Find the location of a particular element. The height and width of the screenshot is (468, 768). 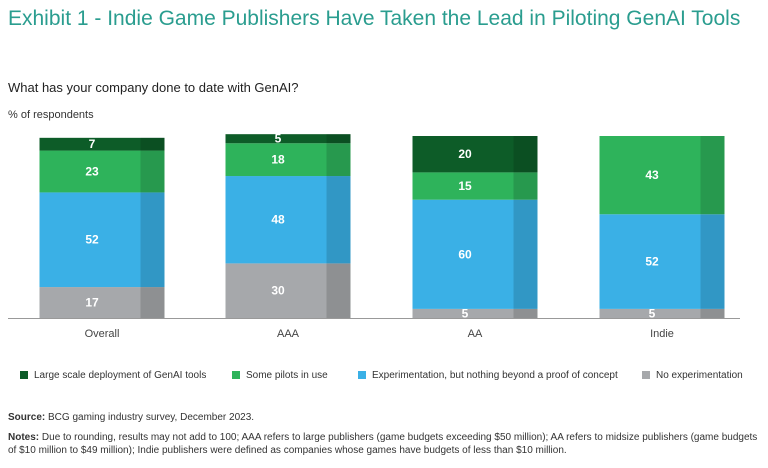

bar-segment-indie-no-experimentation is located at coordinates (662, 313).